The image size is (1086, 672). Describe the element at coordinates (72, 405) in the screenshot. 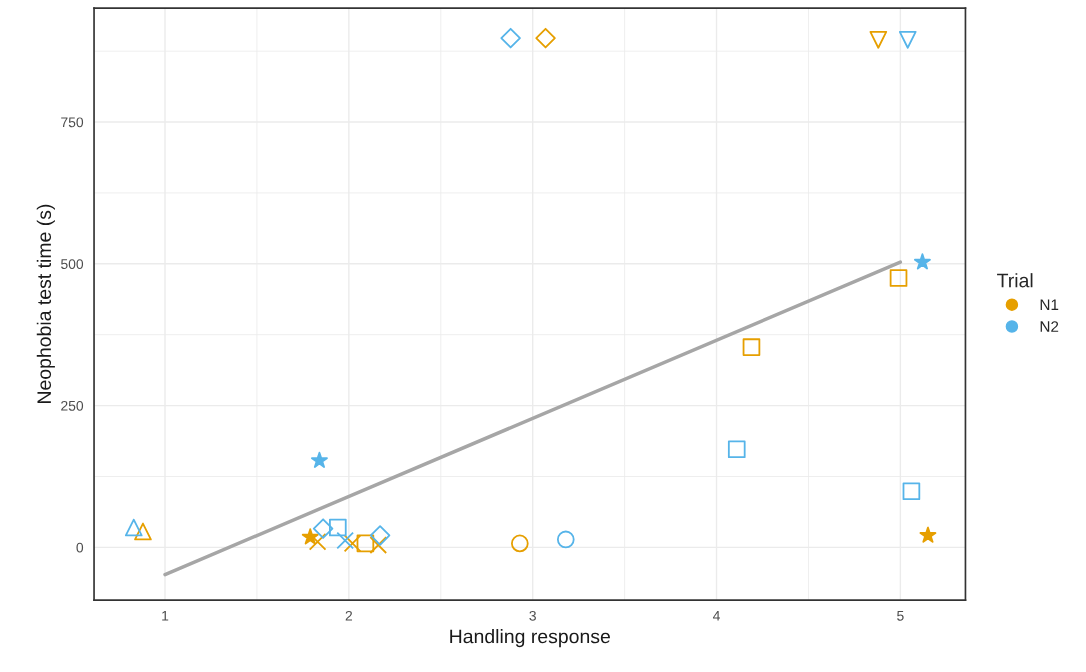

I see `y-tick-label: 250` at that location.